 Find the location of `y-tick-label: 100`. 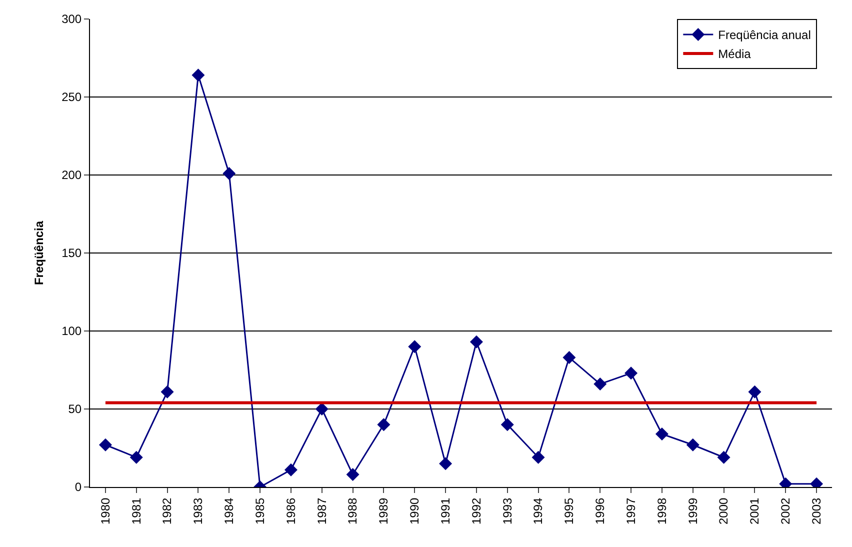

y-tick-label: 100 is located at coordinates (72, 331).